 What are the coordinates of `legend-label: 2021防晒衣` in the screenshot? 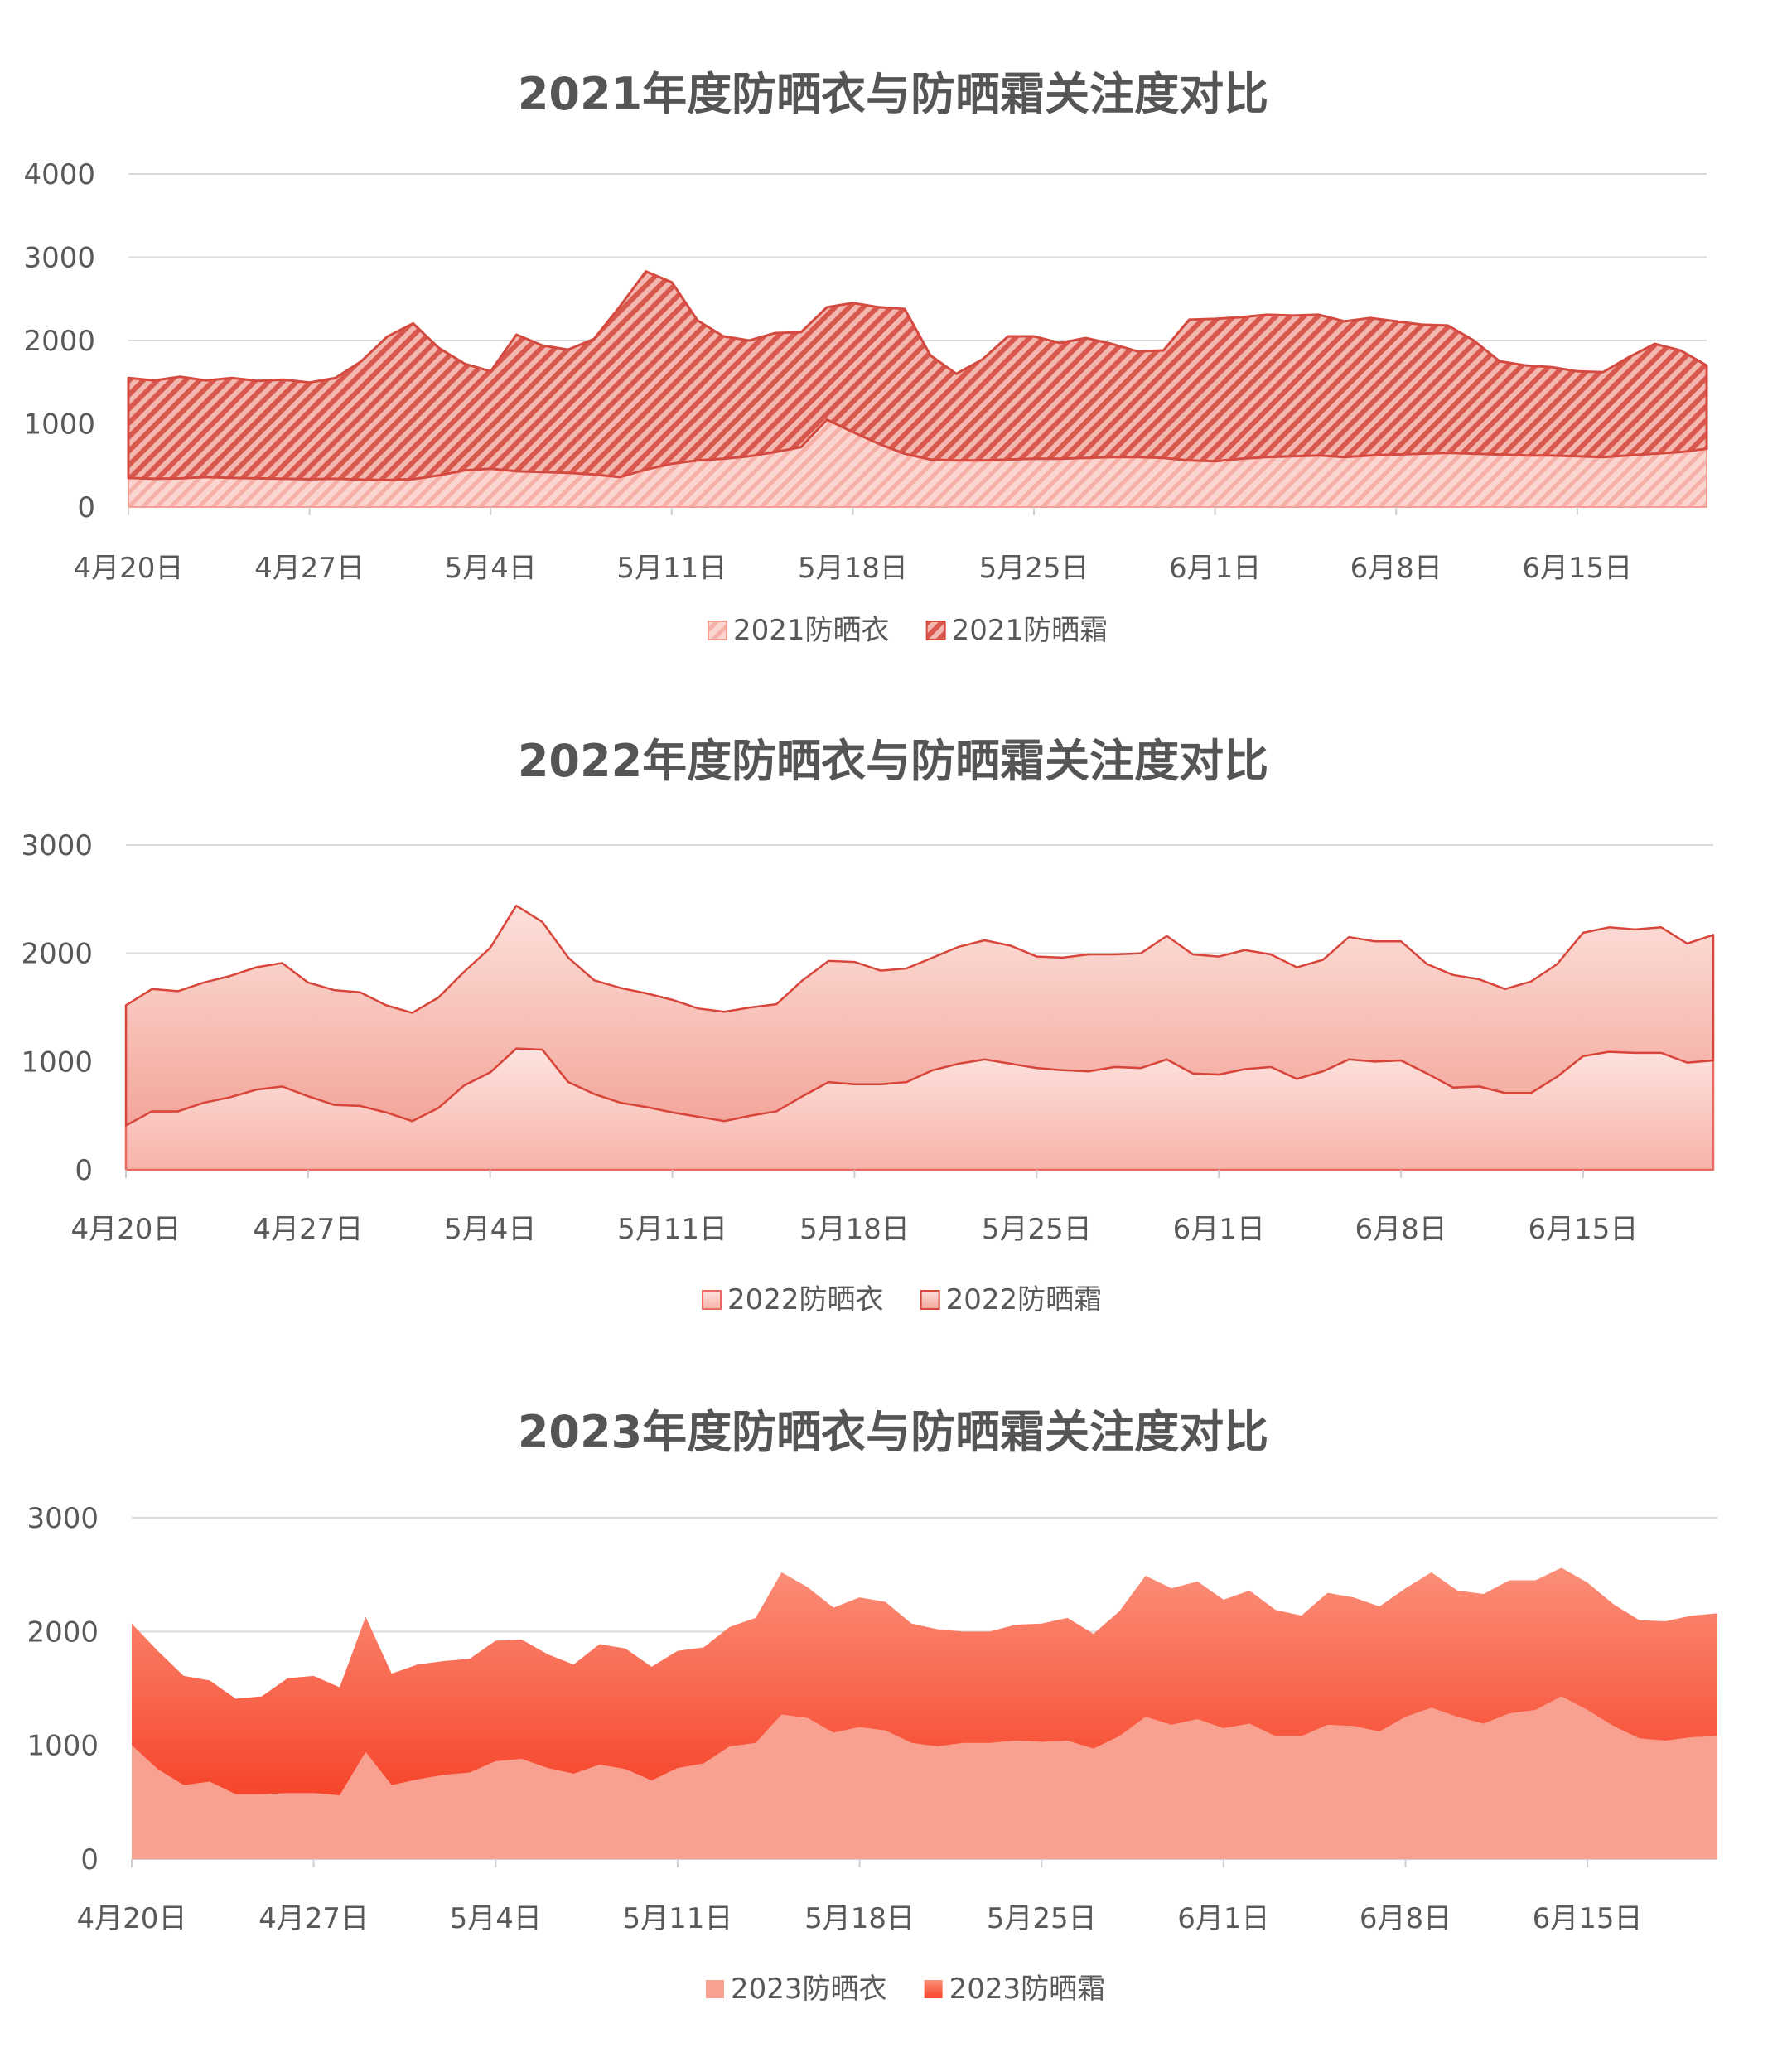 It's located at (811, 630).